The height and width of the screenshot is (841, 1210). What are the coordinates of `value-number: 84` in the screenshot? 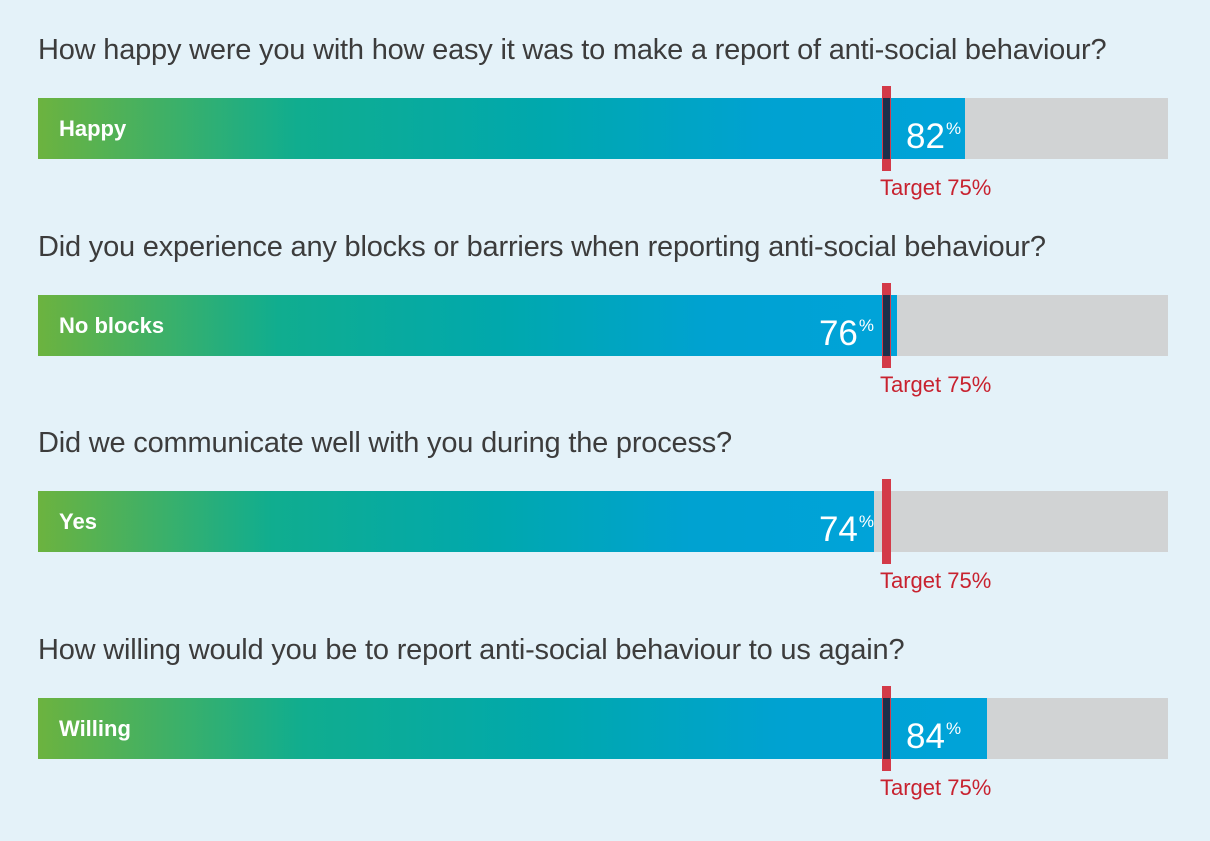 It's located at (925, 736).